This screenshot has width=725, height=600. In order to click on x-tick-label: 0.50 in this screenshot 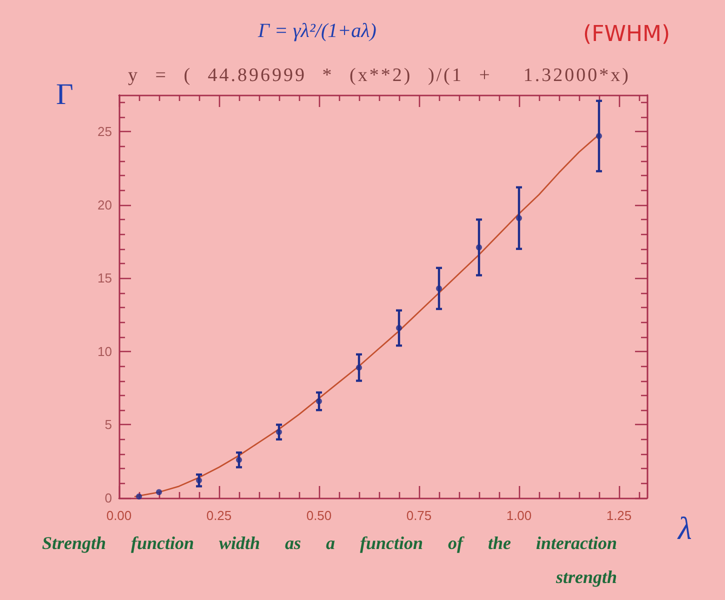, I will do `click(319, 515)`.